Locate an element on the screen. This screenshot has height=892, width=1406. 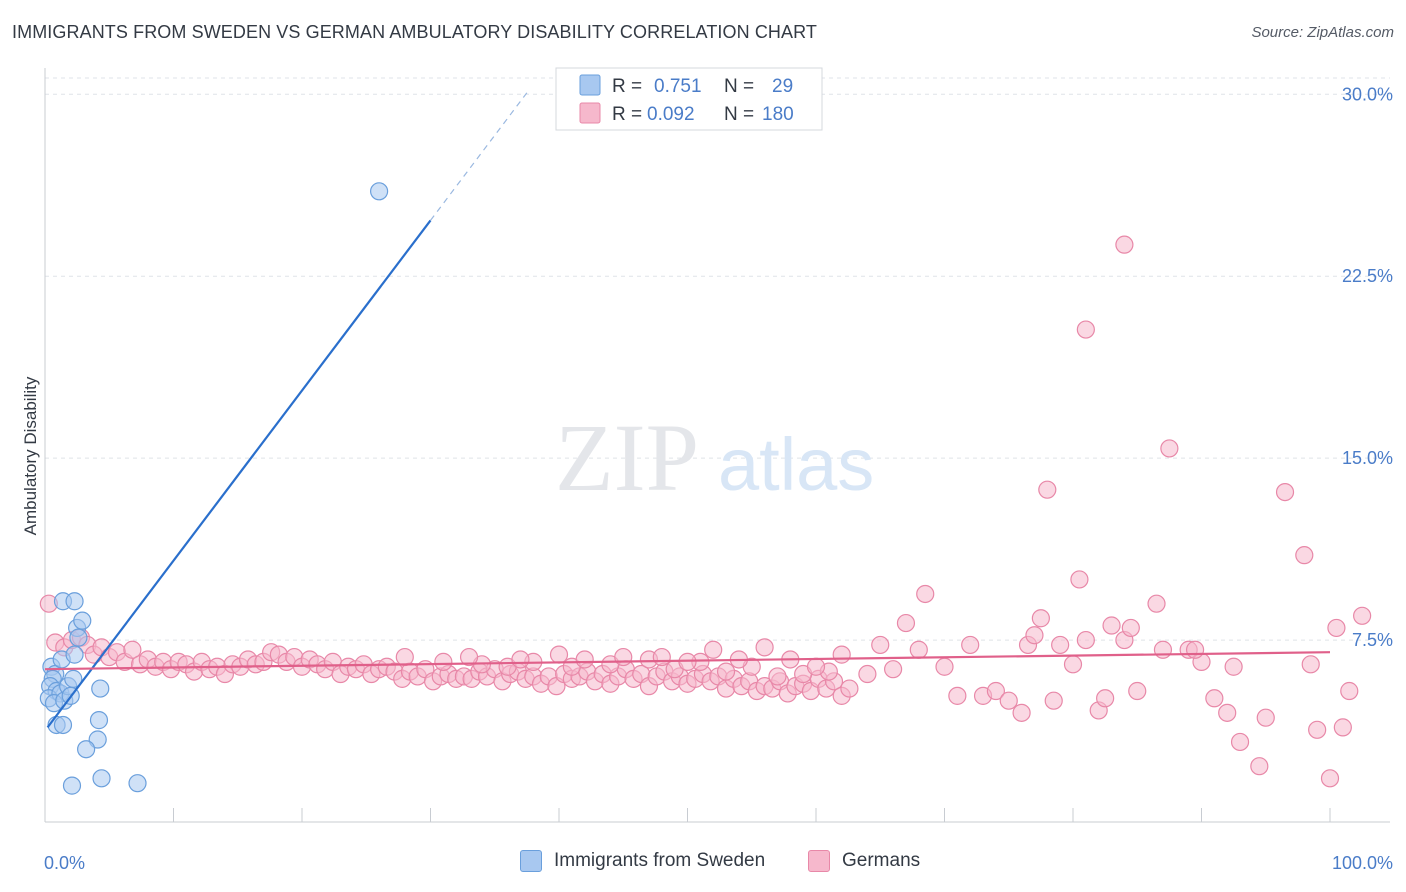
legend-label-germans: Germans is located at coordinates (881, 860).